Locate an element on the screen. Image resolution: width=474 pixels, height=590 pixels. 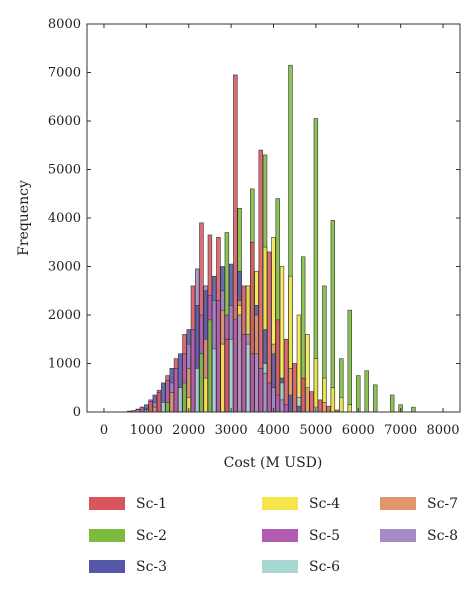
x-tick-label: 2000 is located at coordinates (188, 430).